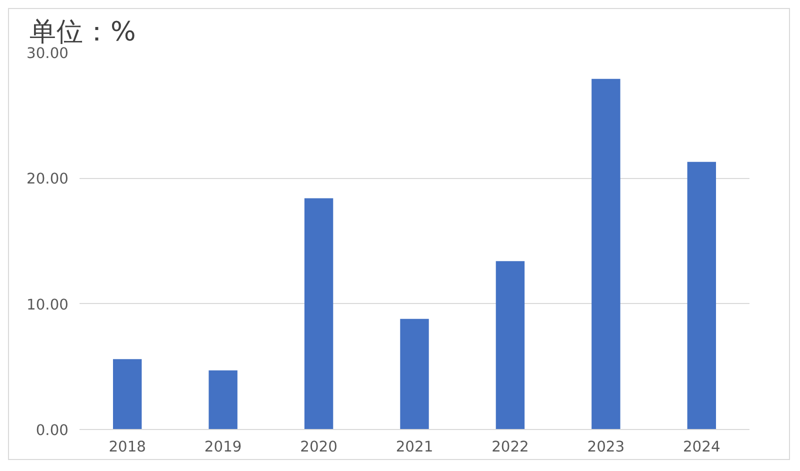 This screenshot has width=800, height=471. I want to click on y-tick-label: 20.00, so click(47, 179).